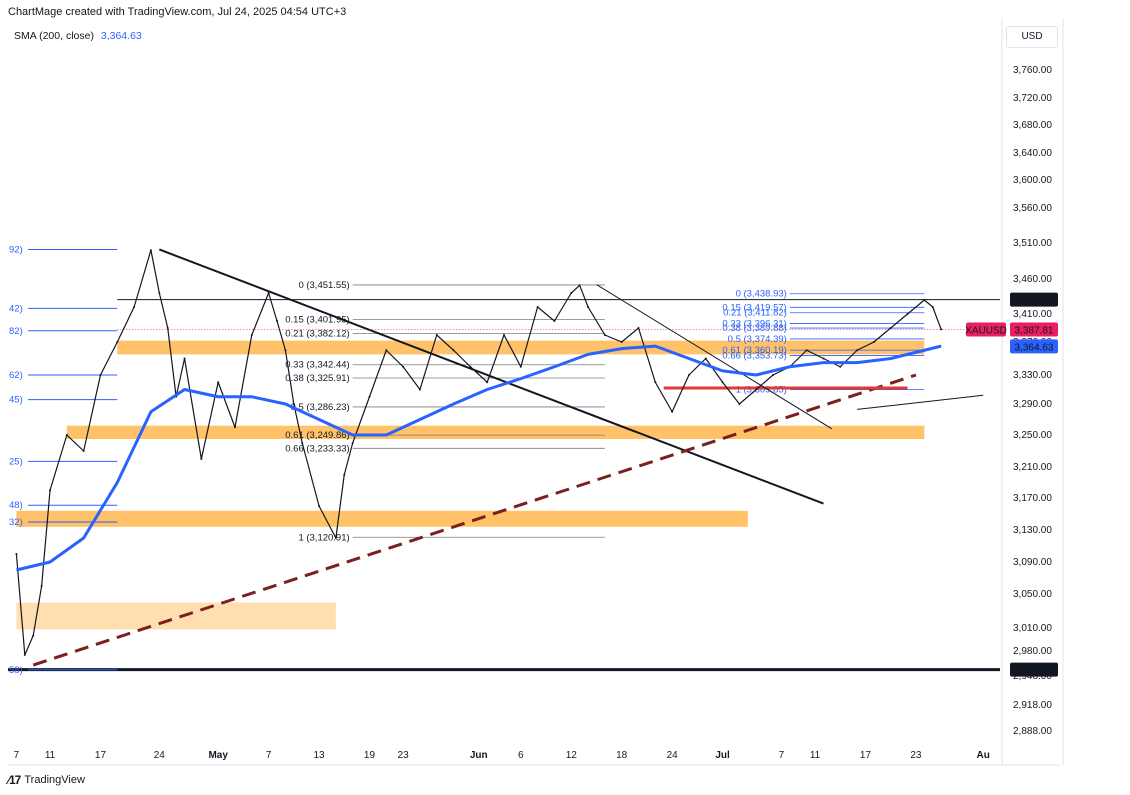  I want to click on symbol-tag: XAUUSD, so click(986, 331).